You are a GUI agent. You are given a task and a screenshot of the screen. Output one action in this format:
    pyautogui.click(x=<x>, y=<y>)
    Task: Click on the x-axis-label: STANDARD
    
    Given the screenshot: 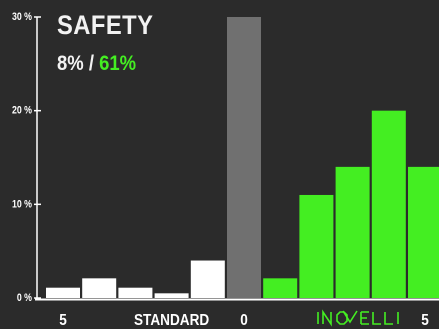 What is the action you would take?
    pyautogui.click(x=171, y=320)
    